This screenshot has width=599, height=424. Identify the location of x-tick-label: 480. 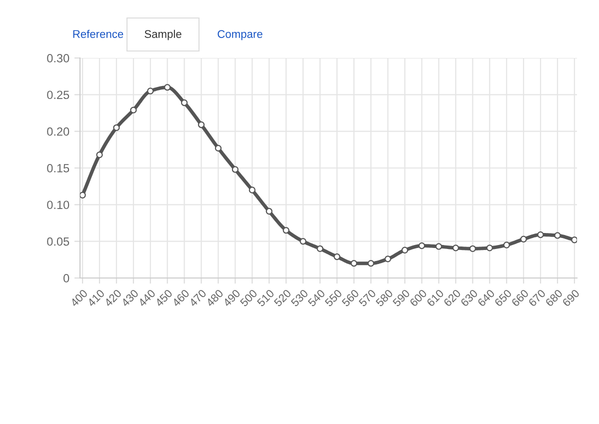
(215, 298).